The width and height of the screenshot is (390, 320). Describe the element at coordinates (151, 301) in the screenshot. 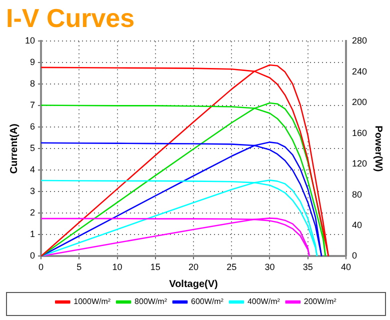

I see `legend-label: 800W/m²` at that location.